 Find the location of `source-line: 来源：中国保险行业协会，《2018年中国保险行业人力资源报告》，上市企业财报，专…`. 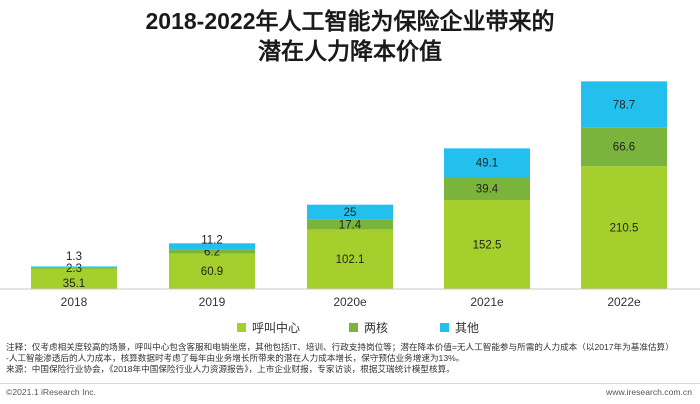

source-line: 来源：中国保险行业协会，《2018年中国保险行业人力资源报告》，上市企业财报，专… is located at coordinates (230, 369).